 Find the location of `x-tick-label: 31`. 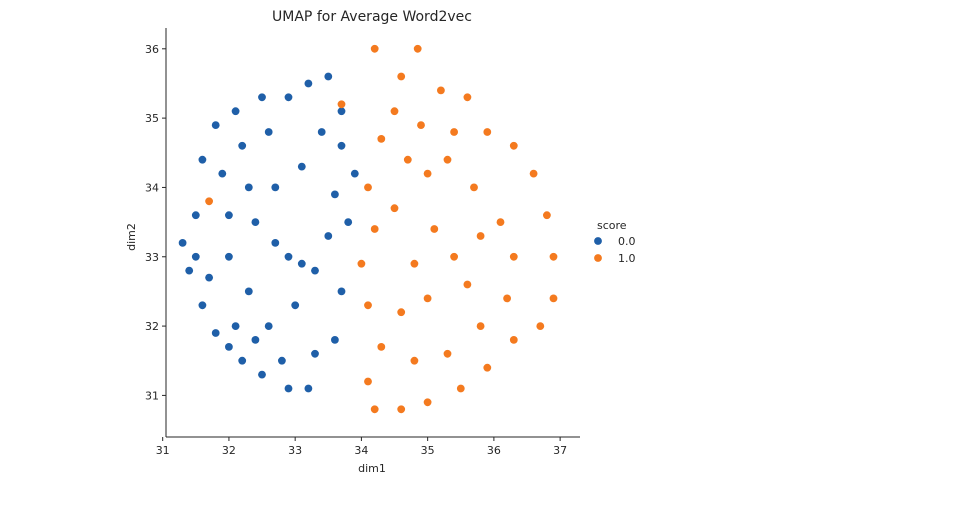

x-tick-label: 31 is located at coordinates (163, 450).